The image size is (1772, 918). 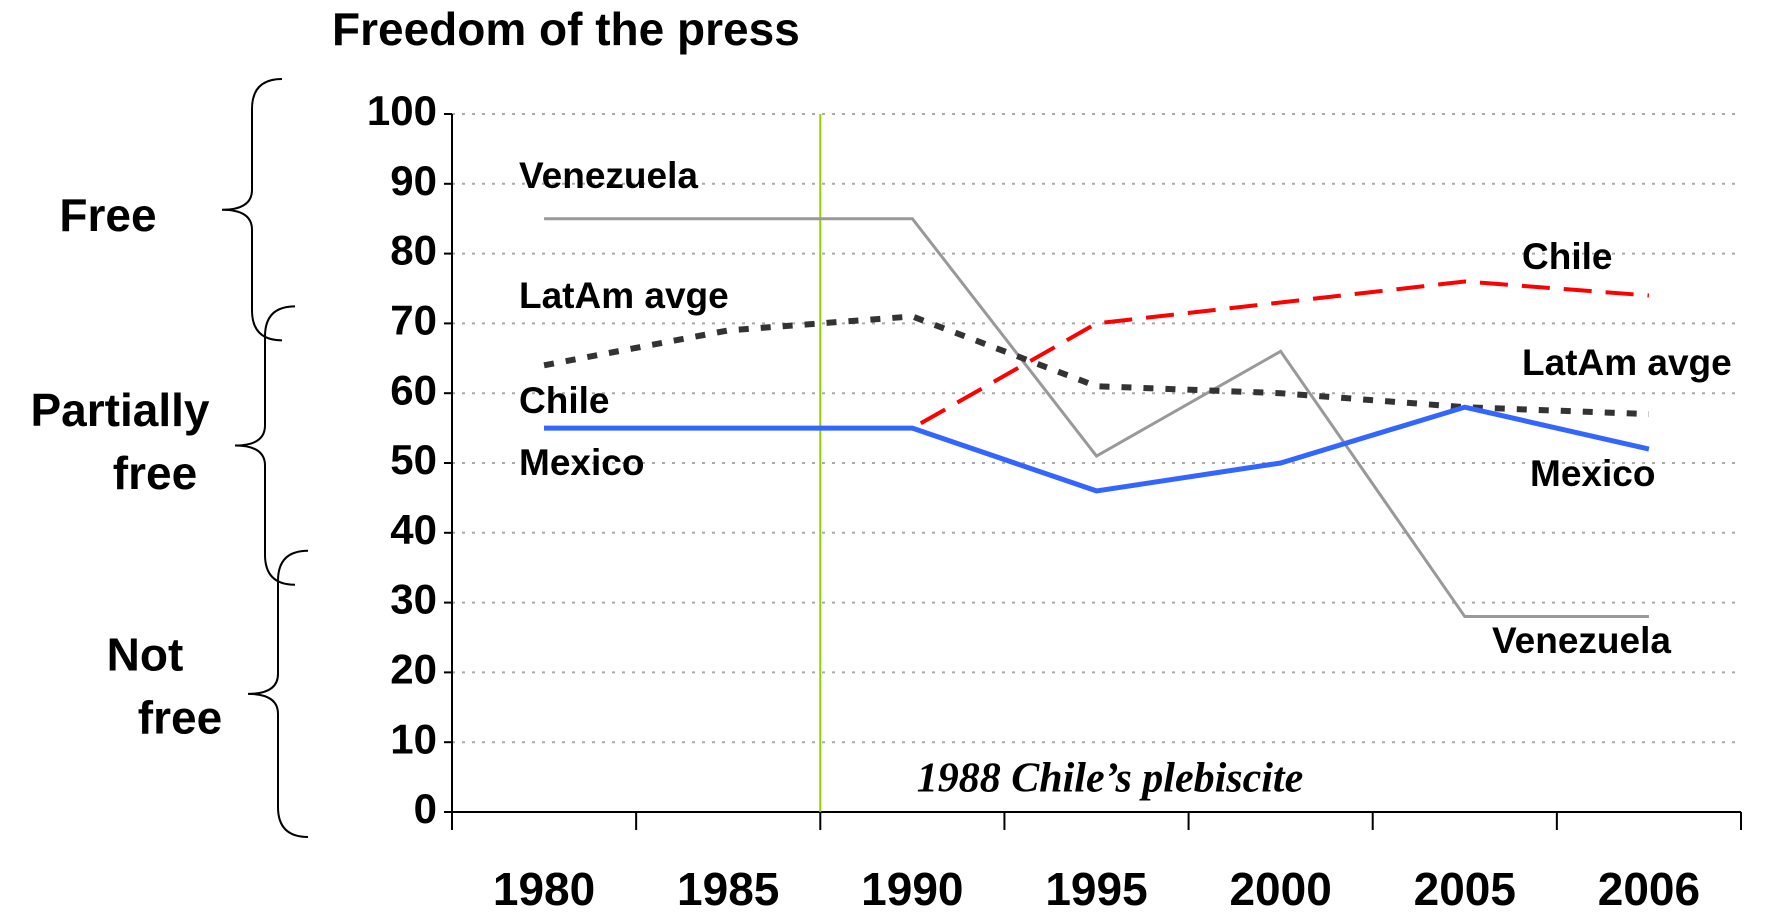 I want to click on y-tick-label: 0, so click(x=425, y=808).